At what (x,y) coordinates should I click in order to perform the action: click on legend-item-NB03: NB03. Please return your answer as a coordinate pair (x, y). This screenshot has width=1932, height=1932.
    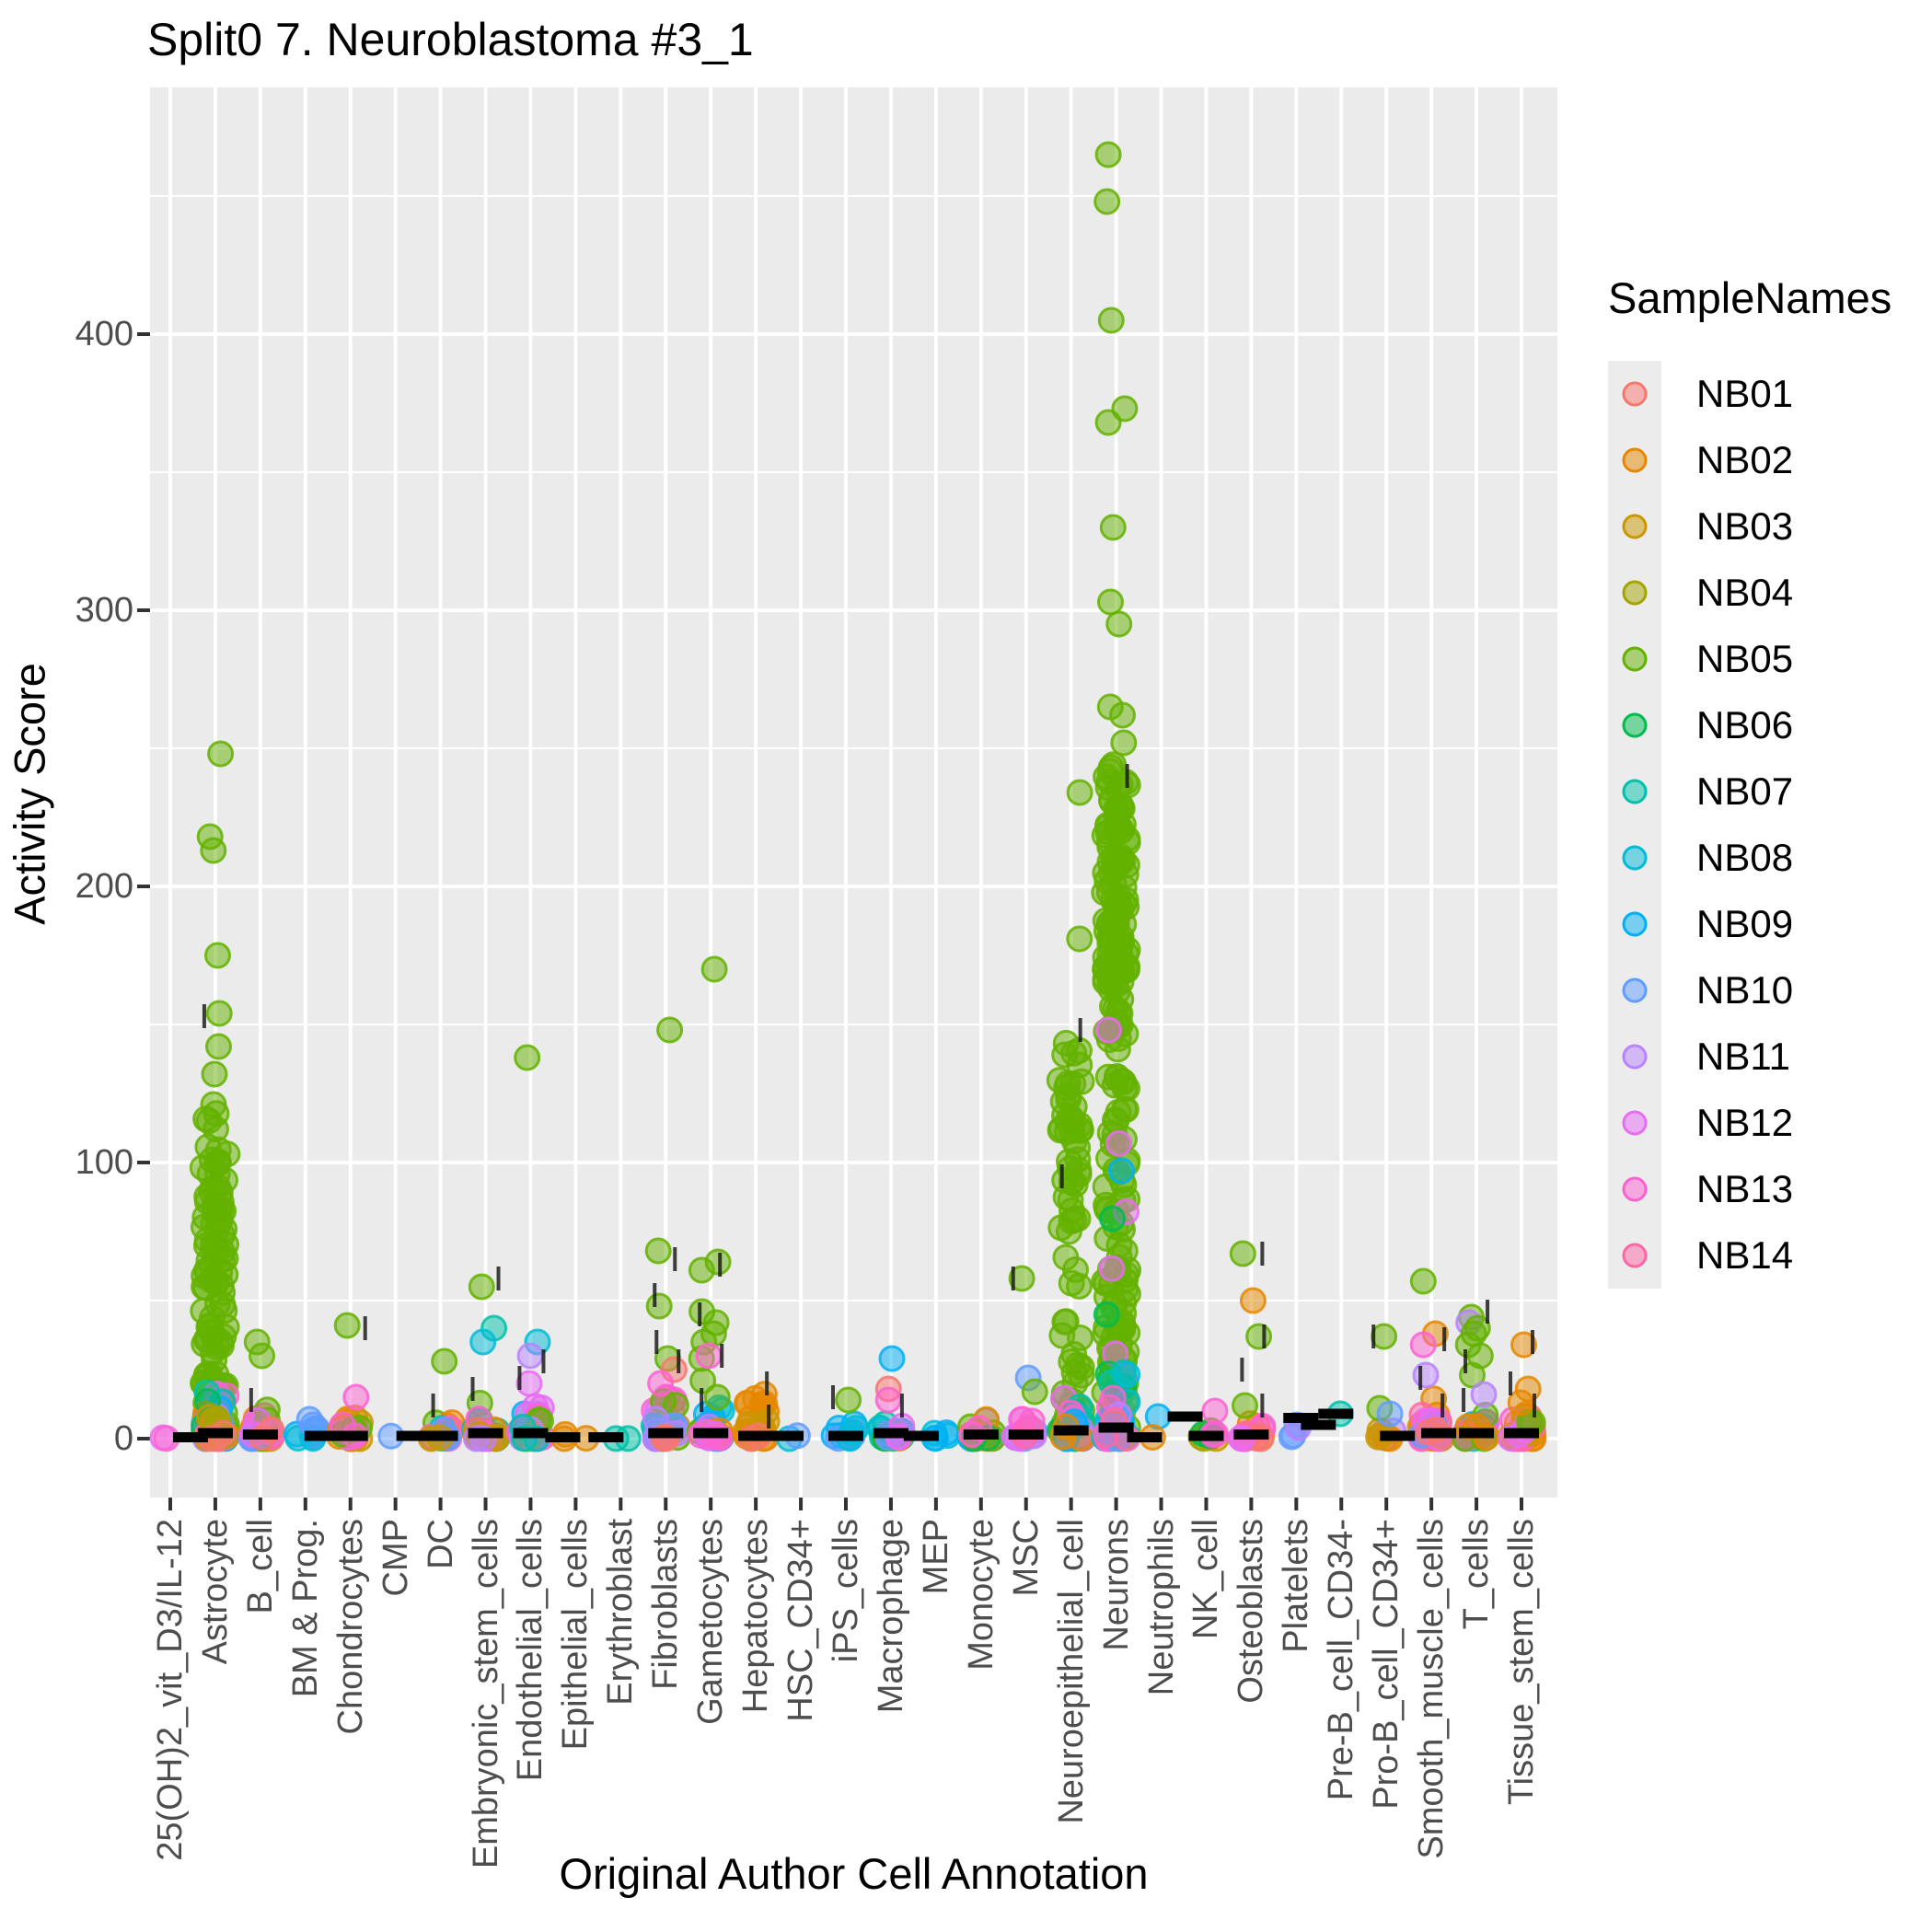
    Looking at the image, I should click on (1745, 526).